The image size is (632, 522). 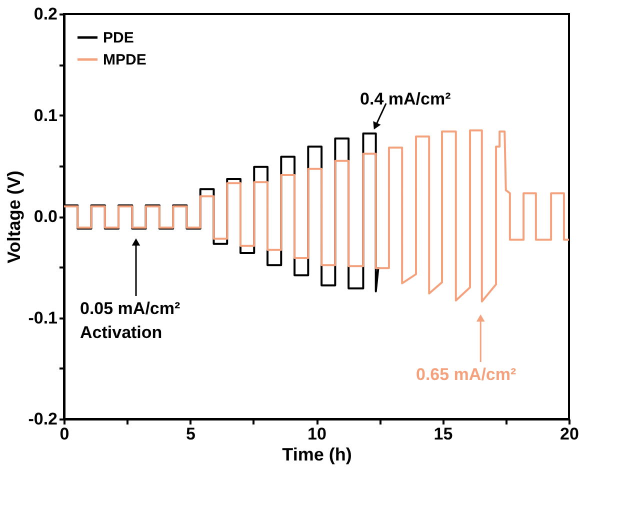 I want to click on annotation: 0.05 mA/cm² Activation, so click(x=130, y=320).